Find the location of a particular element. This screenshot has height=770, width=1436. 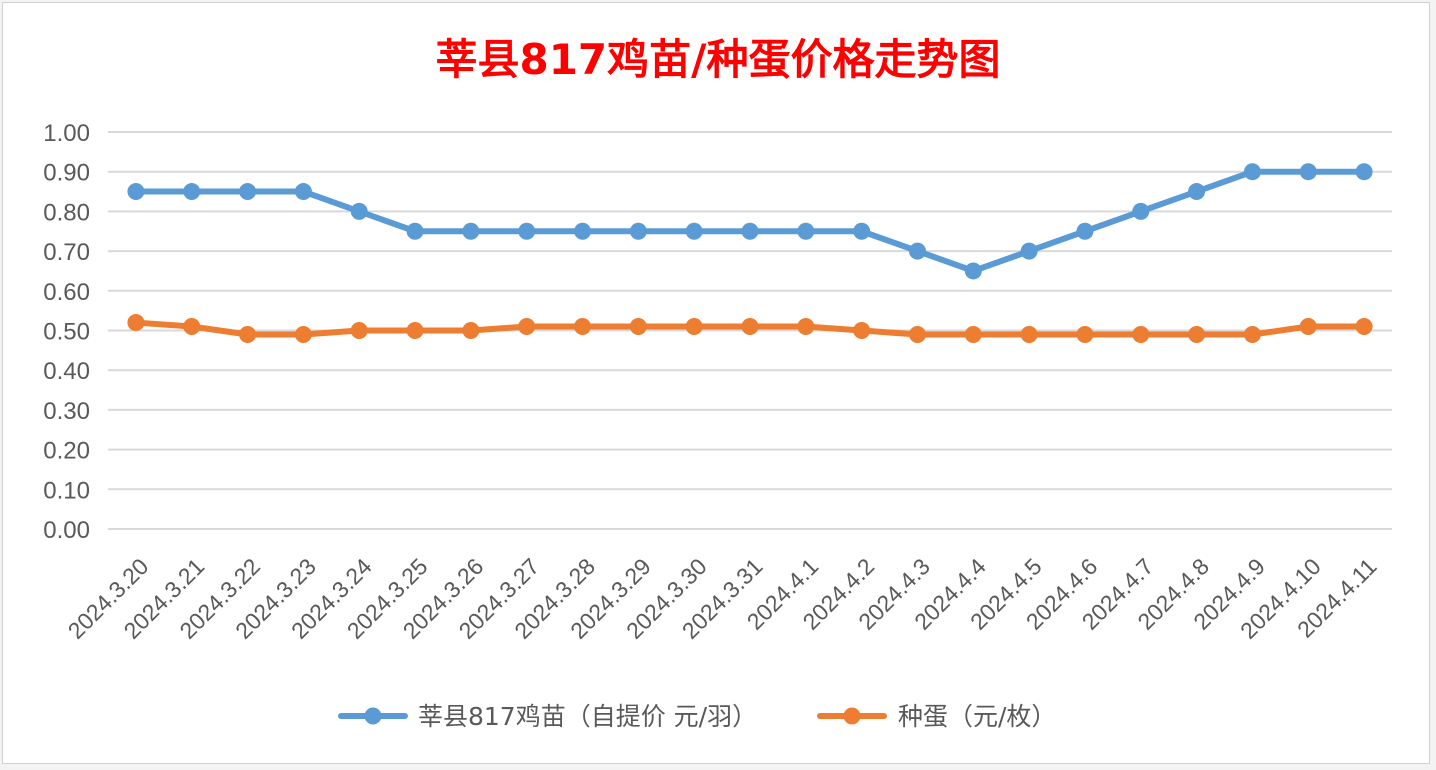

legend-item: 种蛋（元/枚） is located at coordinates (936, 716).